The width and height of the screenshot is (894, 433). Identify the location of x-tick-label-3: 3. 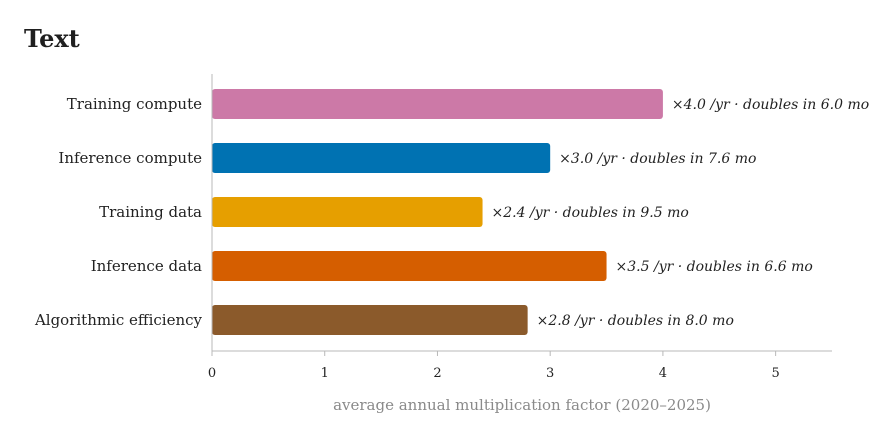
(550, 373).